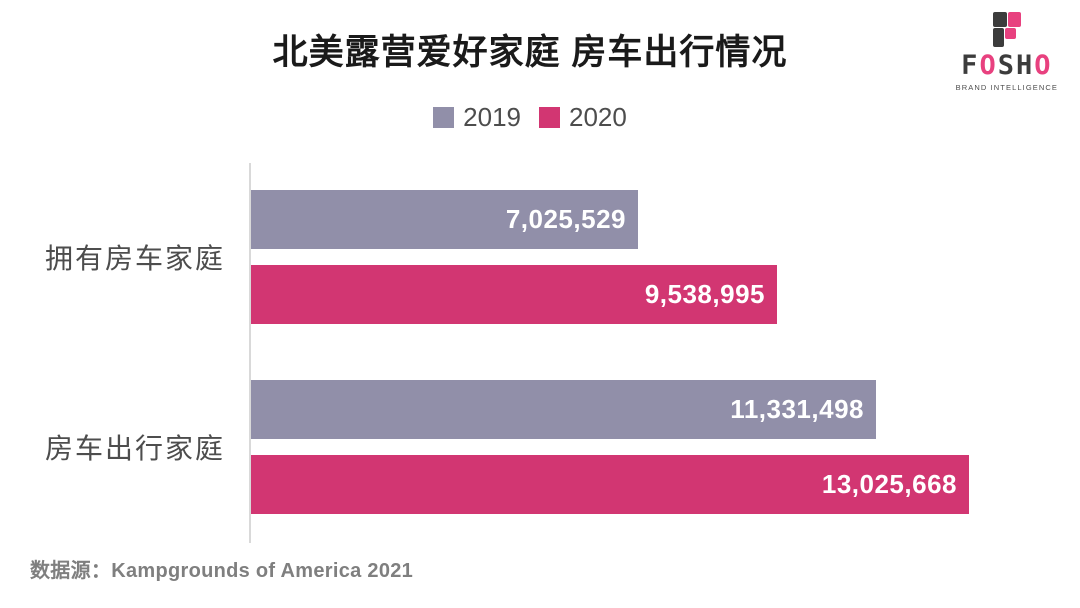 Image resolution: width=1080 pixels, height=608 pixels. I want to click on bar-2019: 11,331,498, so click(563, 409).